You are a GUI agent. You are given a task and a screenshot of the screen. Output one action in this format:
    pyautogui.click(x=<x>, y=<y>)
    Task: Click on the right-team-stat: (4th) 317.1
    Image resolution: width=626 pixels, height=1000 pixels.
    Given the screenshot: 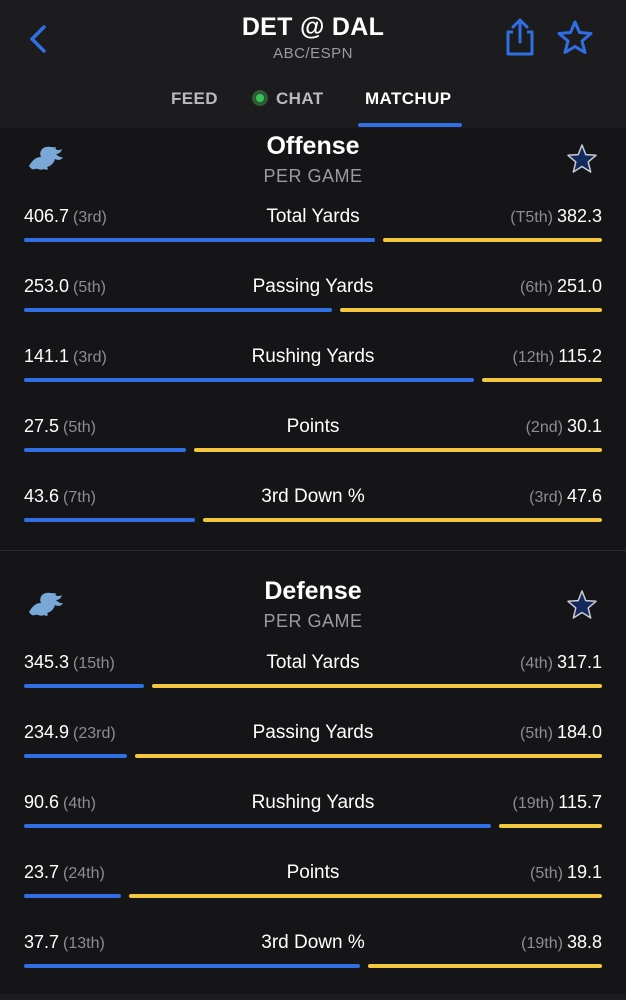 What is the action you would take?
    pyautogui.click(x=561, y=662)
    